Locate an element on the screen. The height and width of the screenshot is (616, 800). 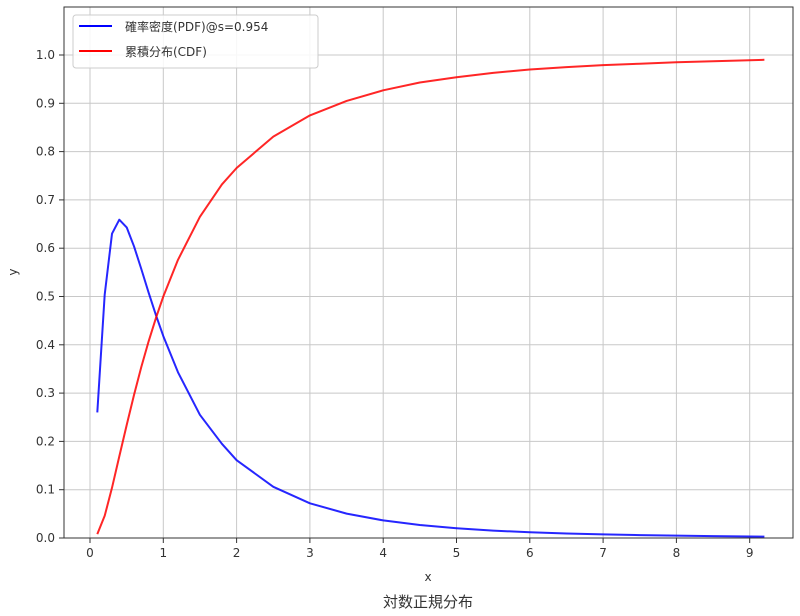
x-tick-label: 6 is located at coordinates (530, 553).